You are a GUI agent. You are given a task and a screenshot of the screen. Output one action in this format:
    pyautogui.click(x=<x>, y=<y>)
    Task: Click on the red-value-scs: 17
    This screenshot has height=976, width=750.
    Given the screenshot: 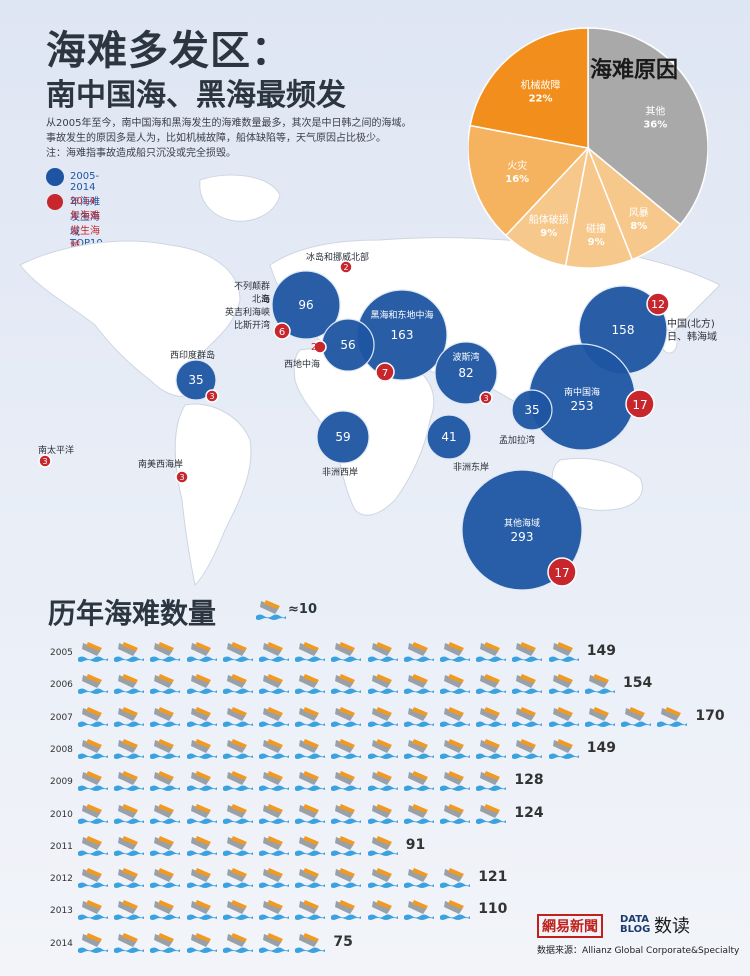 What is the action you would take?
    pyautogui.click(x=639, y=405)
    